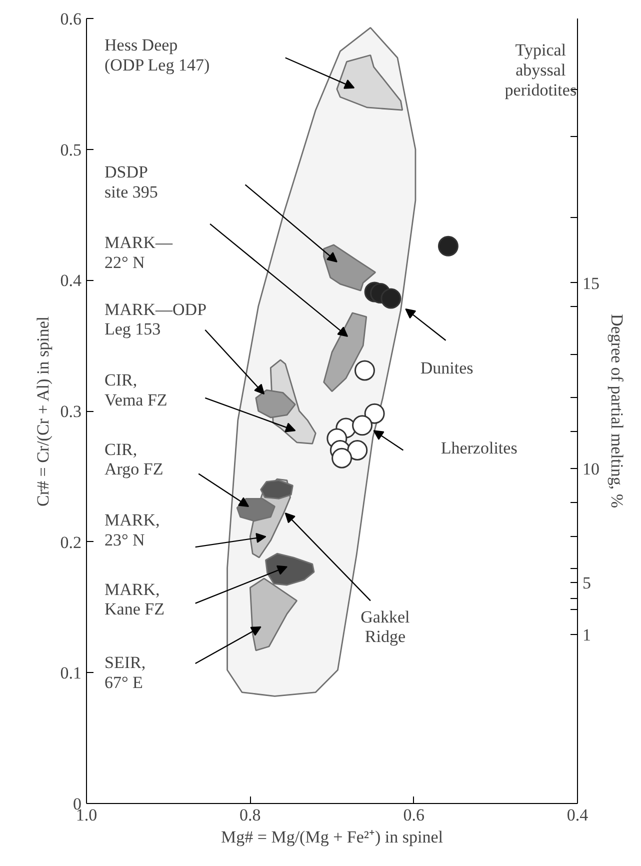  I want to click on annotation: Gakkel Ridge, so click(385, 626).